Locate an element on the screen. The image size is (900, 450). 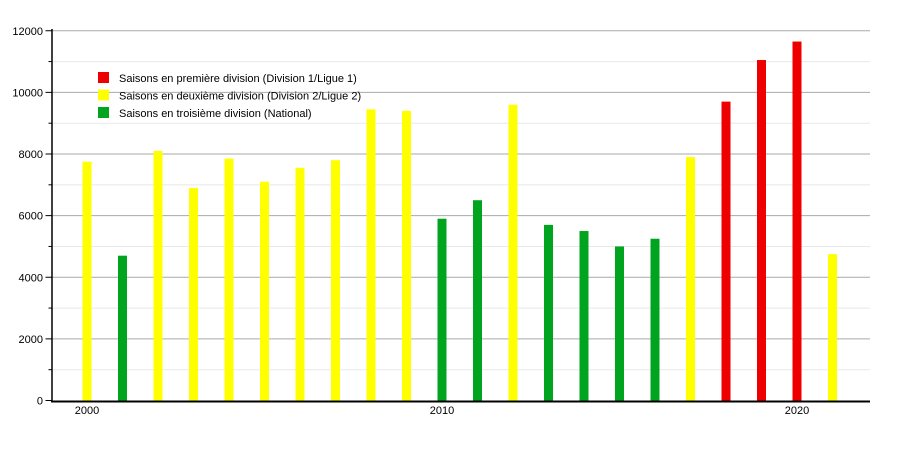
y-tick-label-12000: 12000 is located at coordinates (27, 32).